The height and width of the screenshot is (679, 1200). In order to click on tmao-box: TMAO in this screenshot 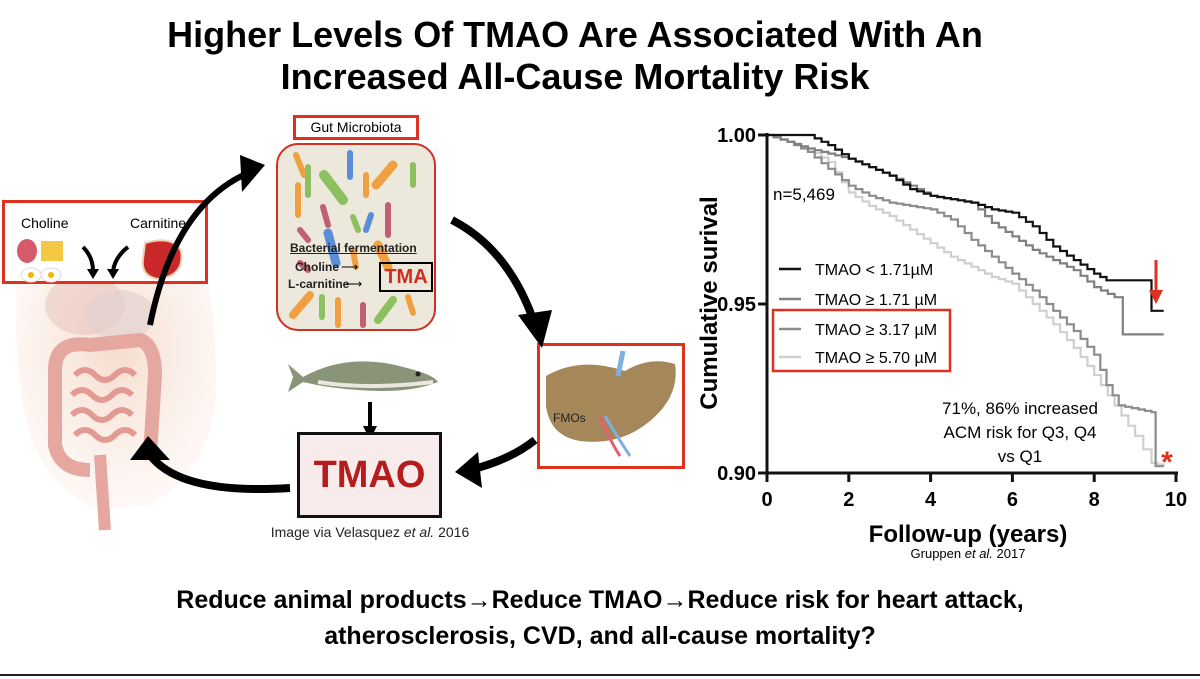, I will do `click(369, 475)`.